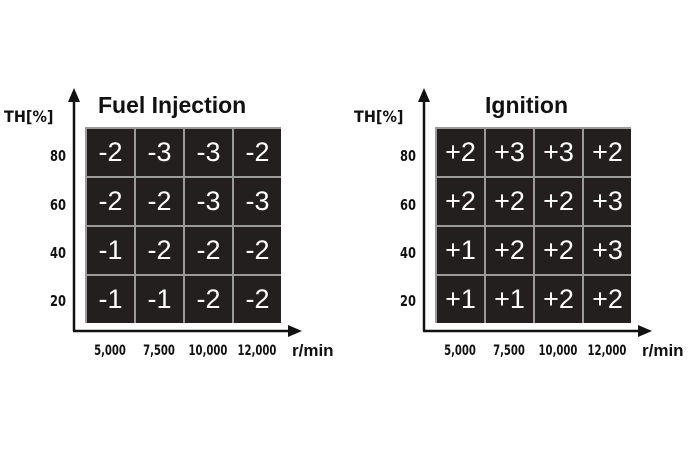 The height and width of the screenshot is (457, 696). I want to click on fuel-cell-r3-c1: -1, so click(159, 299).